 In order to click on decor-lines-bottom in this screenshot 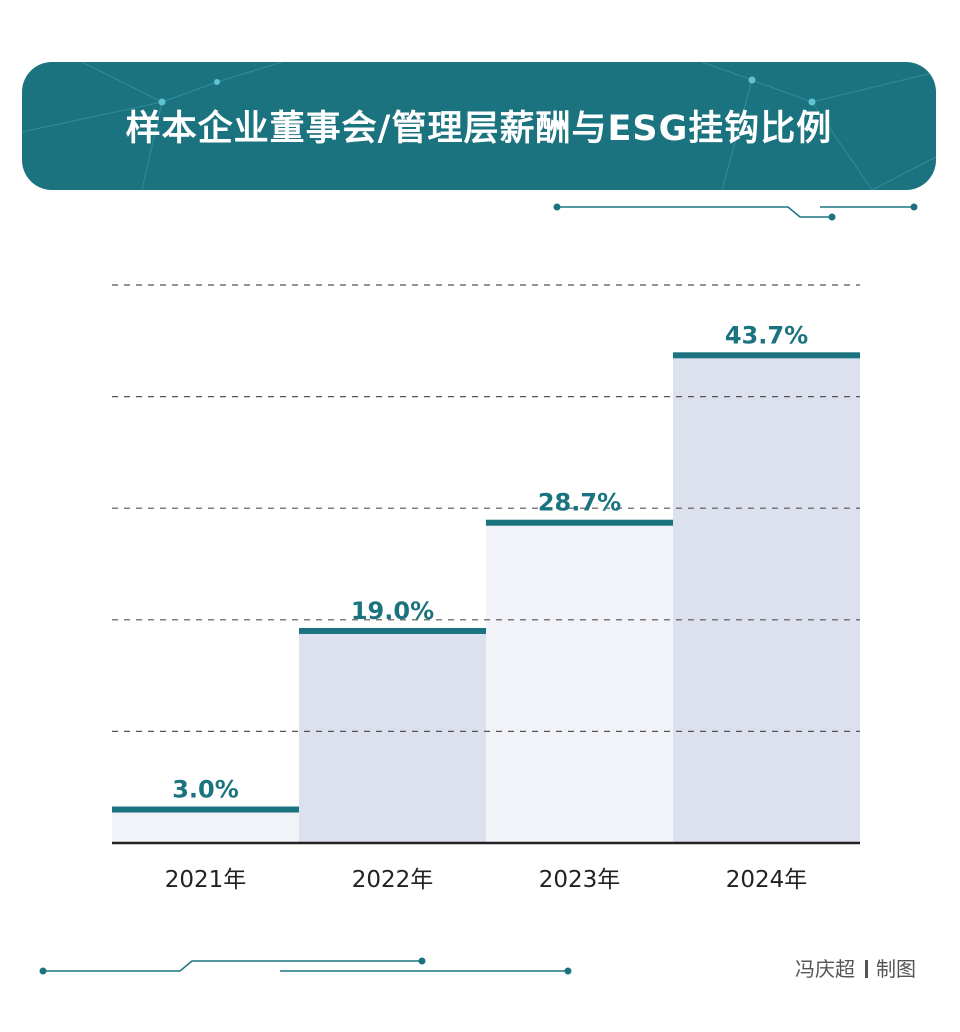, I will do `click(305, 966)`.